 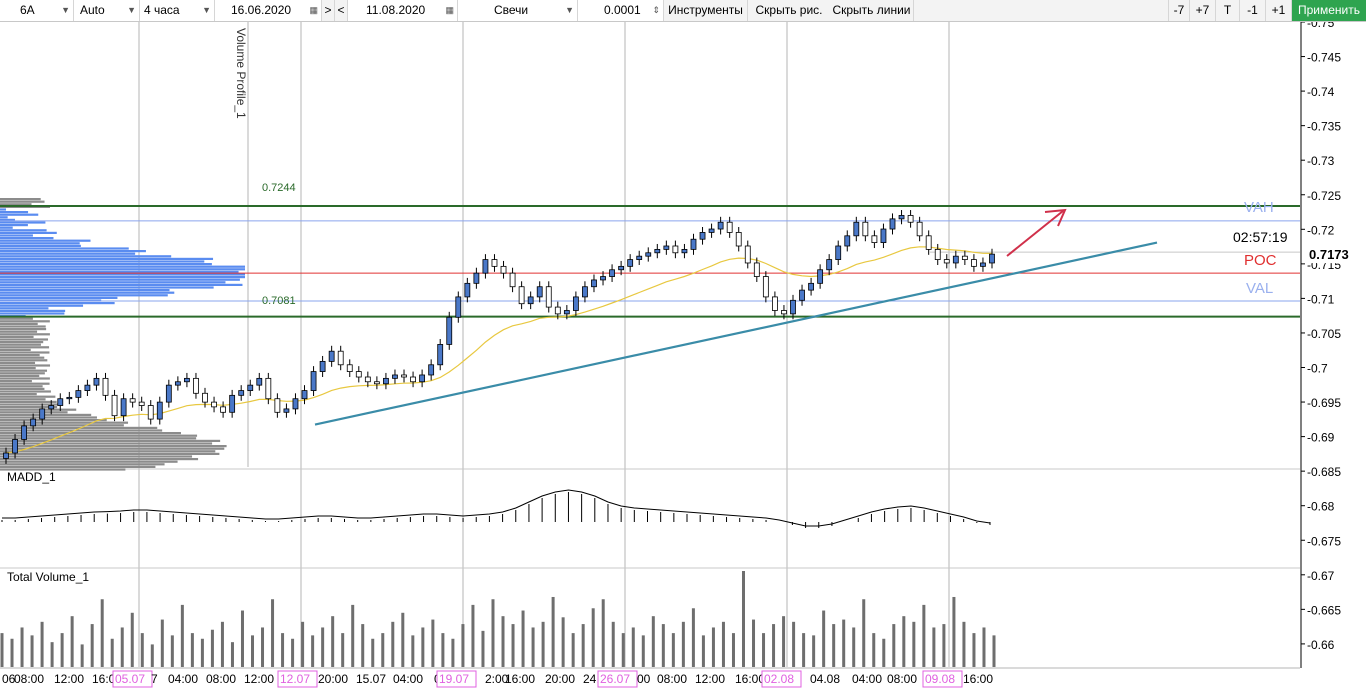 I want to click on plus7-button: +7, so click(x=1203, y=10).